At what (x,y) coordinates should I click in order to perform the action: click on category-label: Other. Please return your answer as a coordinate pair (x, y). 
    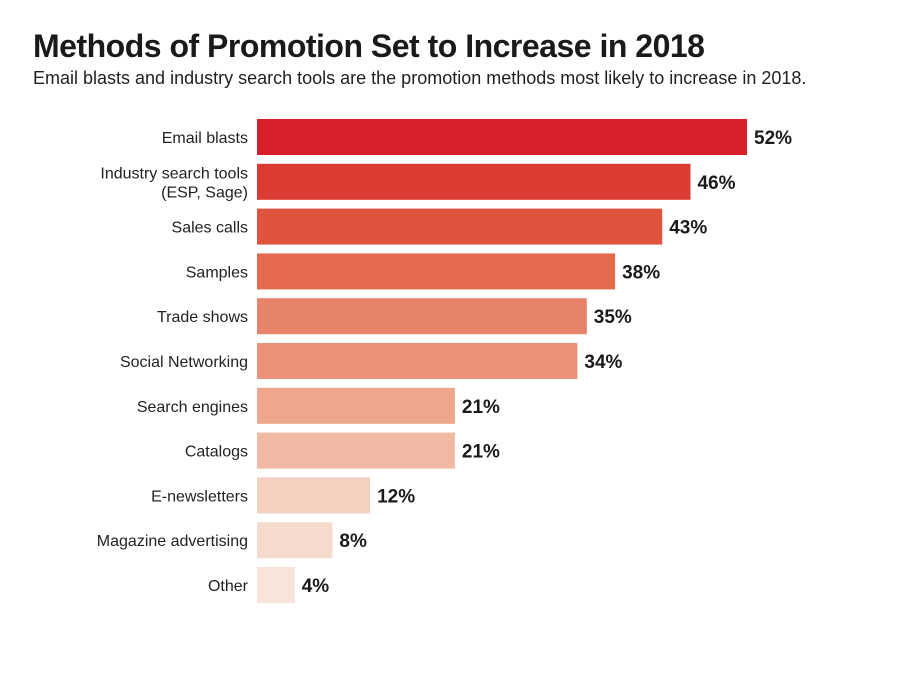
    Looking at the image, I should click on (228, 586).